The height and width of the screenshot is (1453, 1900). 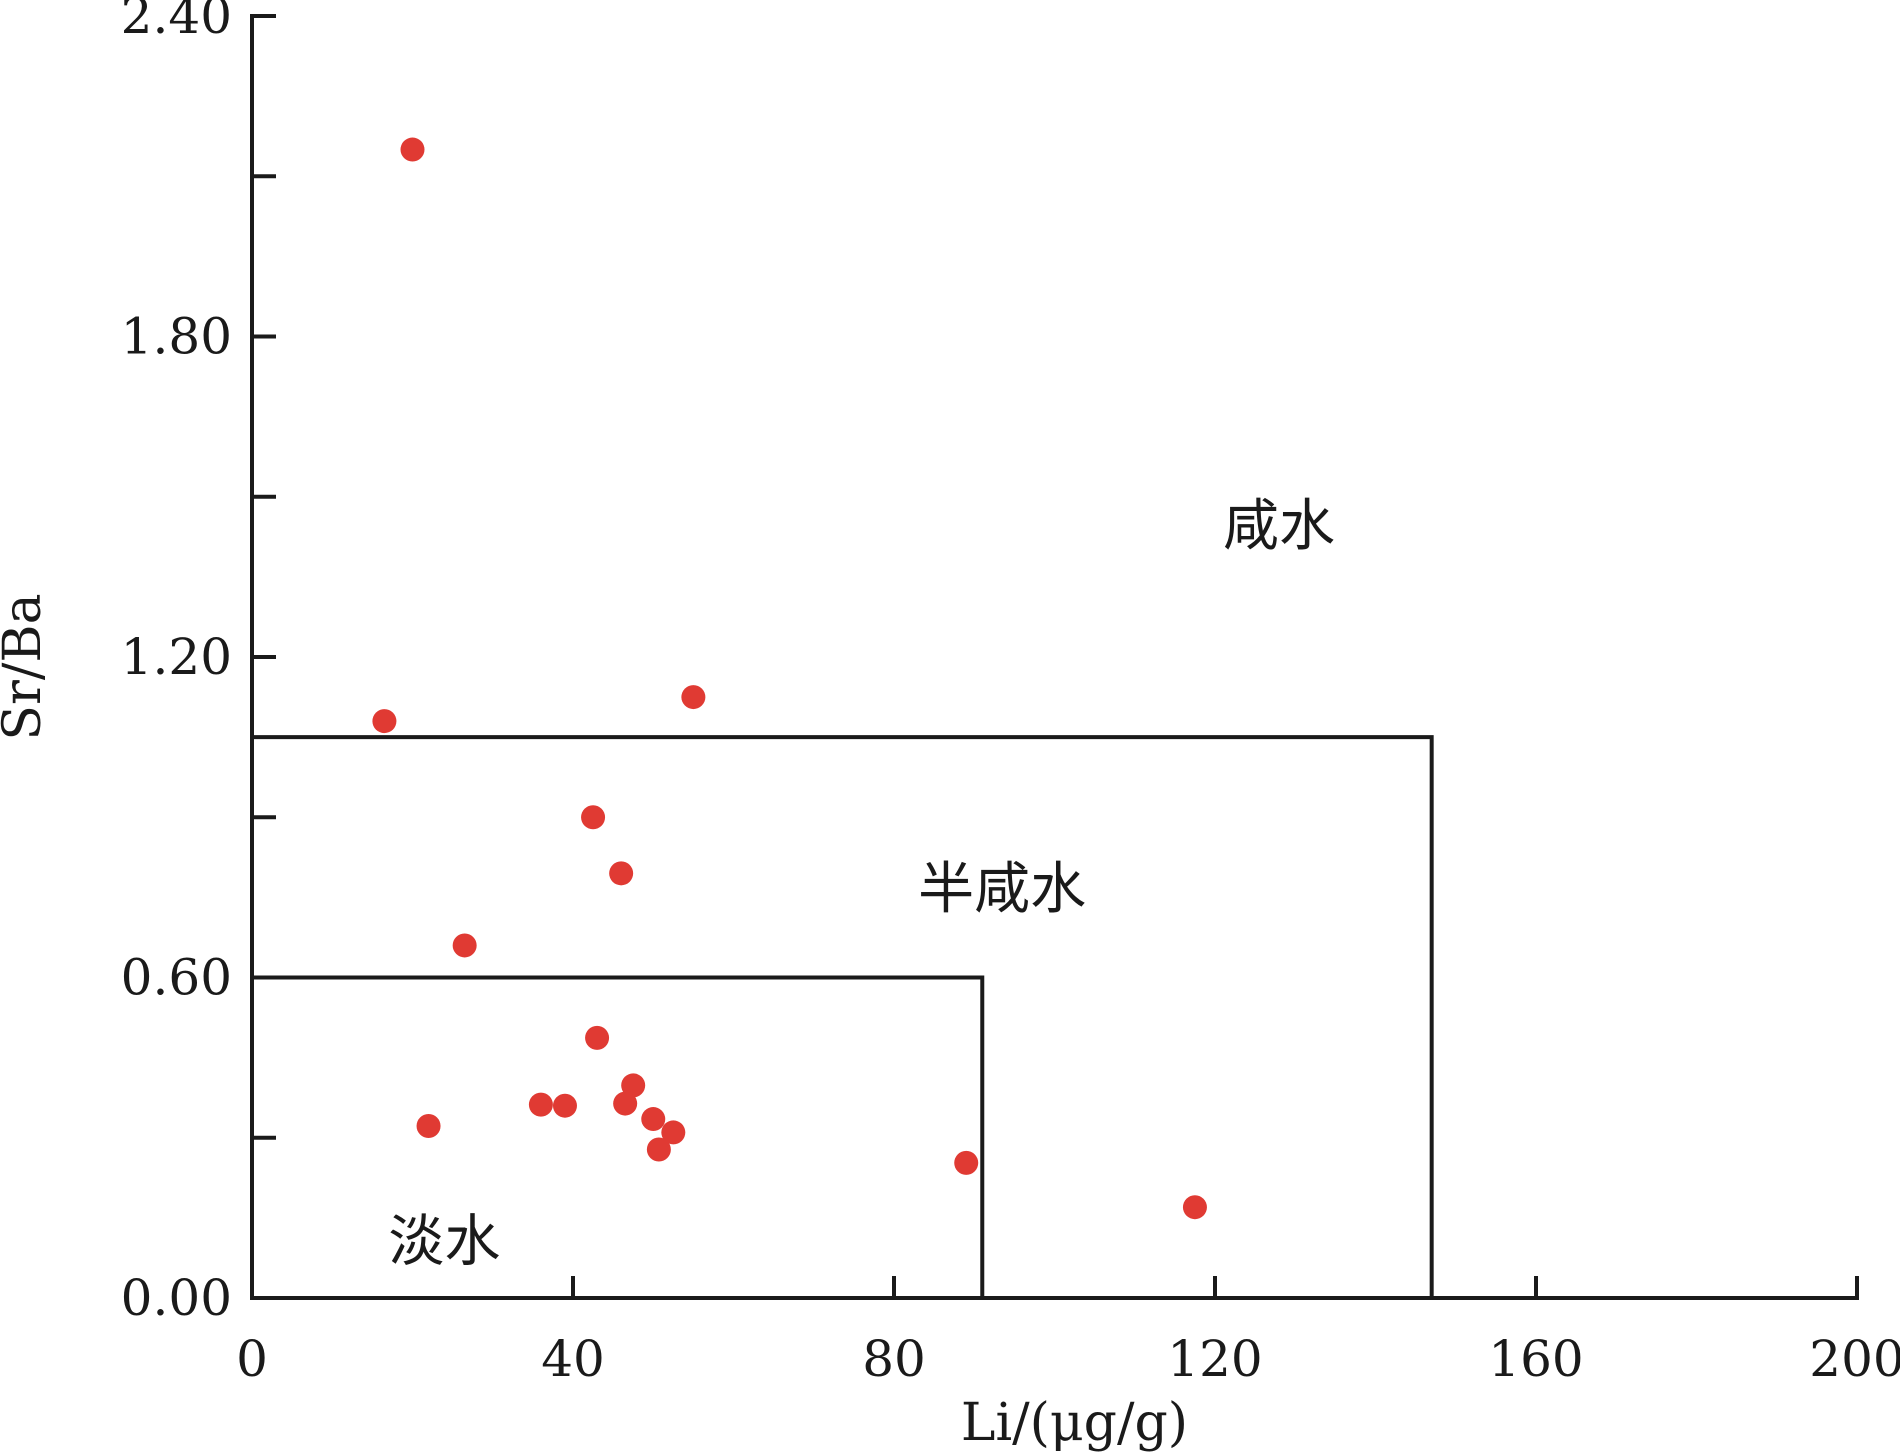 What do you see at coordinates (1854, 1359) in the screenshot?
I see `x-tick-label: 200` at bounding box center [1854, 1359].